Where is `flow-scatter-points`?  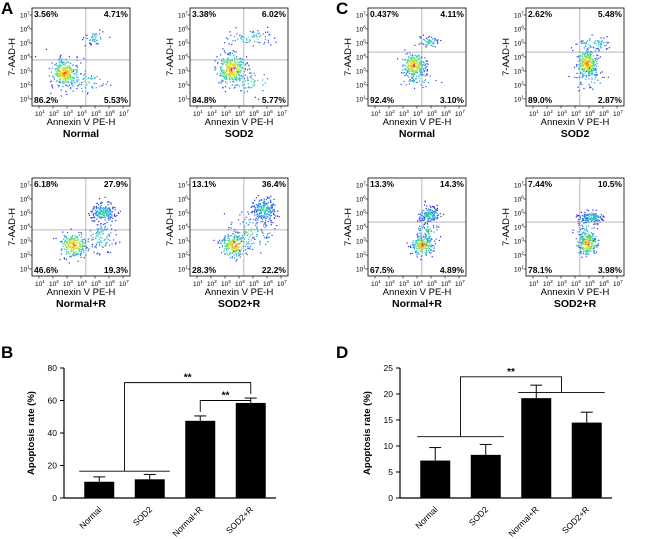 flow-scatter-points is located at coordinates (246, 228).